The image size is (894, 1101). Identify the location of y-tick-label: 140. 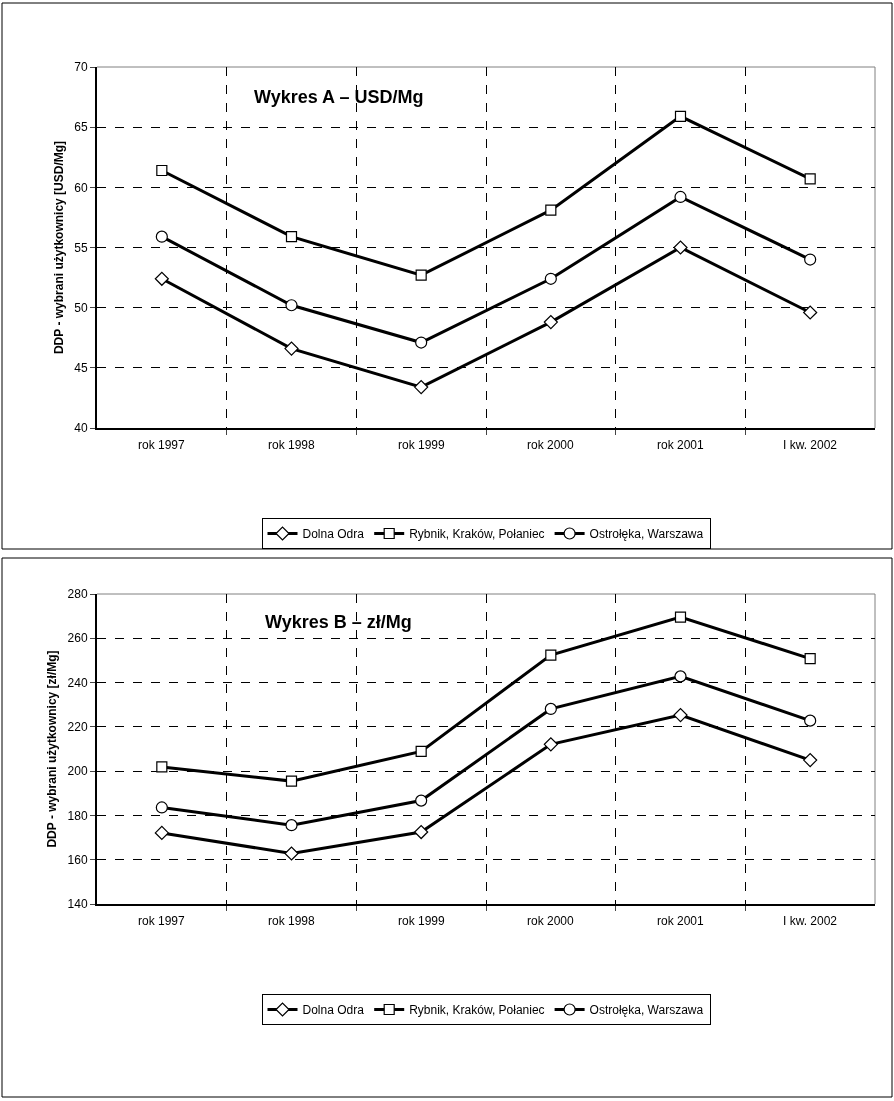
(77, 904).